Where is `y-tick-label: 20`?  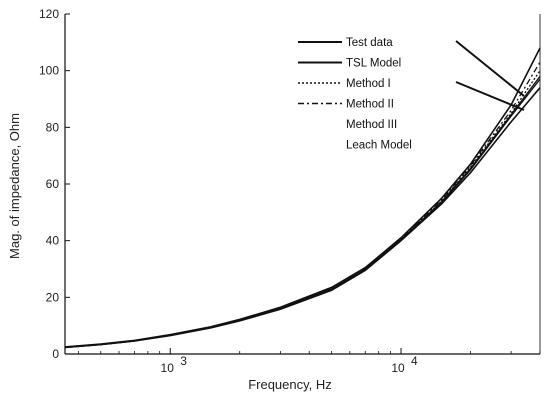 y-tick-label: 20 is located at coordinates (53, 297).